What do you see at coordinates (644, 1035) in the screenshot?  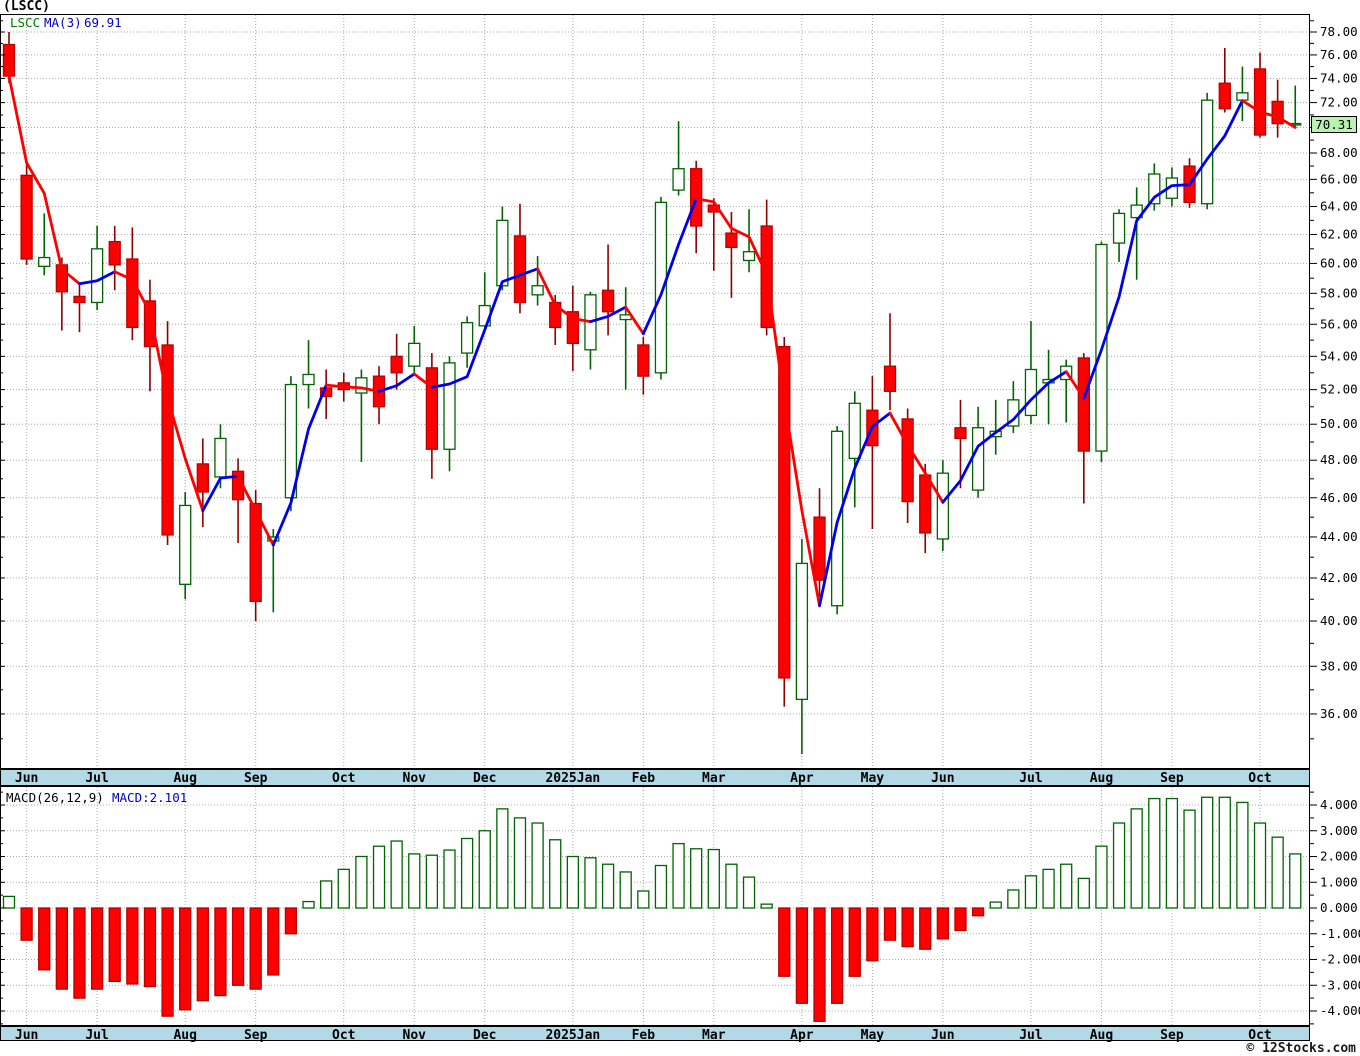 I see `month-label: Feb` at bounding box center [644, 1035].